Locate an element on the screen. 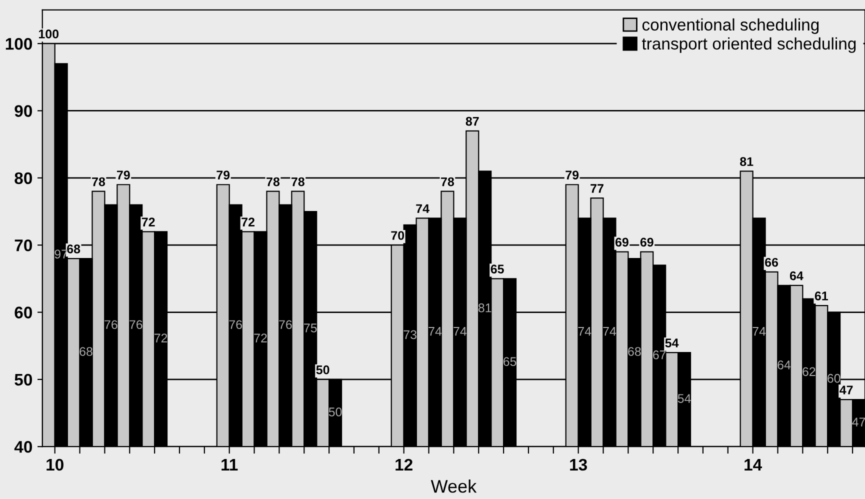 This screenshot has width=865, height=499. x-tick-label: 10 is located at coordinates (55, 464).